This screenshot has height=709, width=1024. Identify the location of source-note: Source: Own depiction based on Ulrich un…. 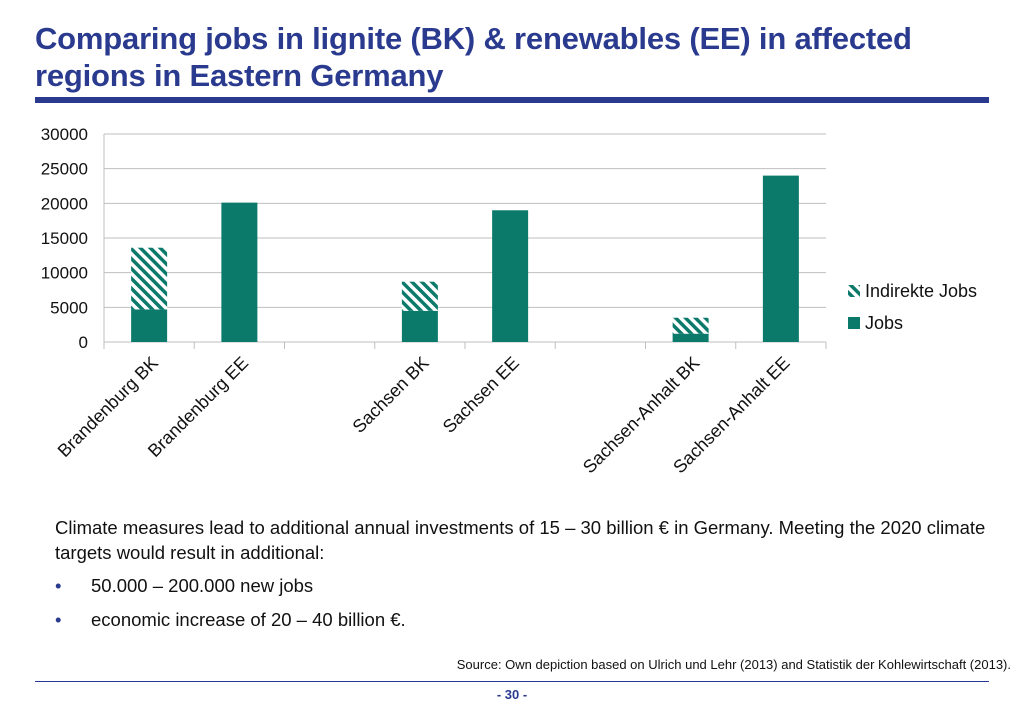
(733, 664).